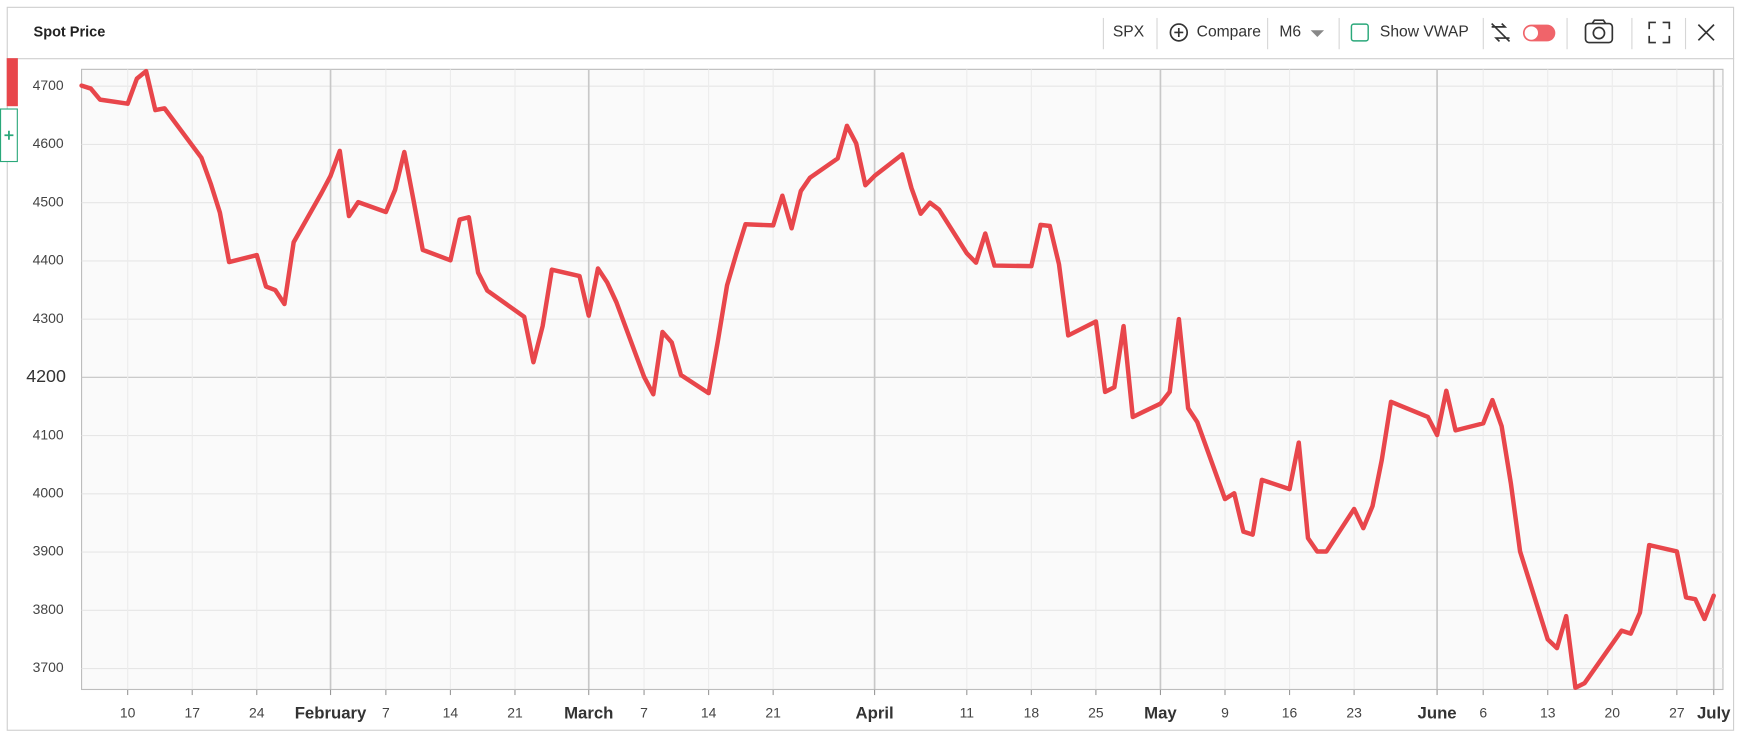  Describe the element at coordinates (1290, 713) in the screenshot. I see `x-tick-label: 16` at that location.